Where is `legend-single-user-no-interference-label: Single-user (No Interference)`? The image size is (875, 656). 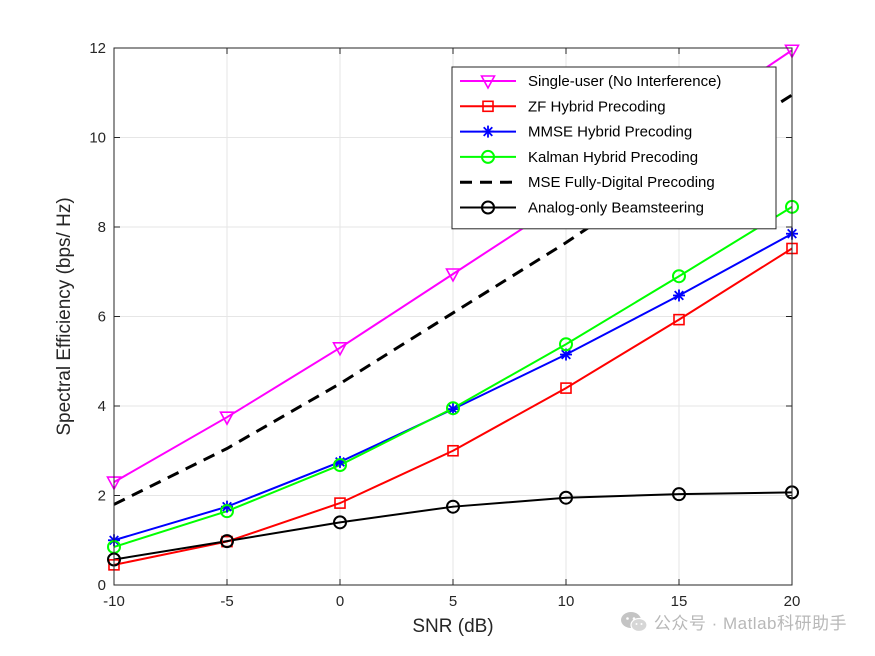 legend-single-user-no-interference-label: Single-user (No Interference) is located at coordinates (624, 81).